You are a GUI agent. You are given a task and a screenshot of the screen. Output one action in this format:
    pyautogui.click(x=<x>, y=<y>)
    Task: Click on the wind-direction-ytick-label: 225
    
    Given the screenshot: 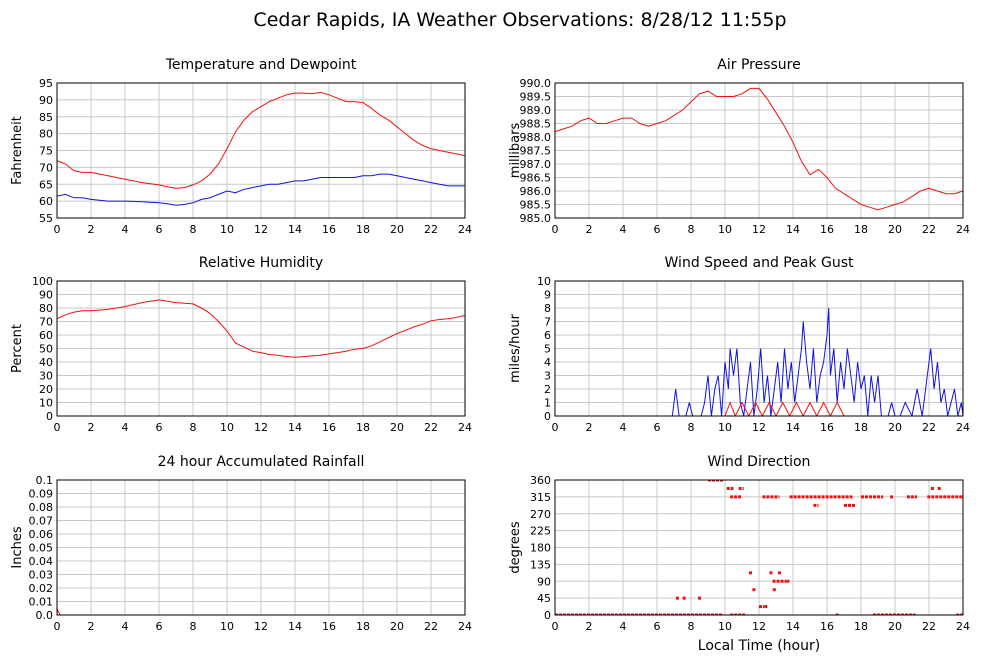 What is the action you would take?
    pyautogui.click(x=540, y=531)
    